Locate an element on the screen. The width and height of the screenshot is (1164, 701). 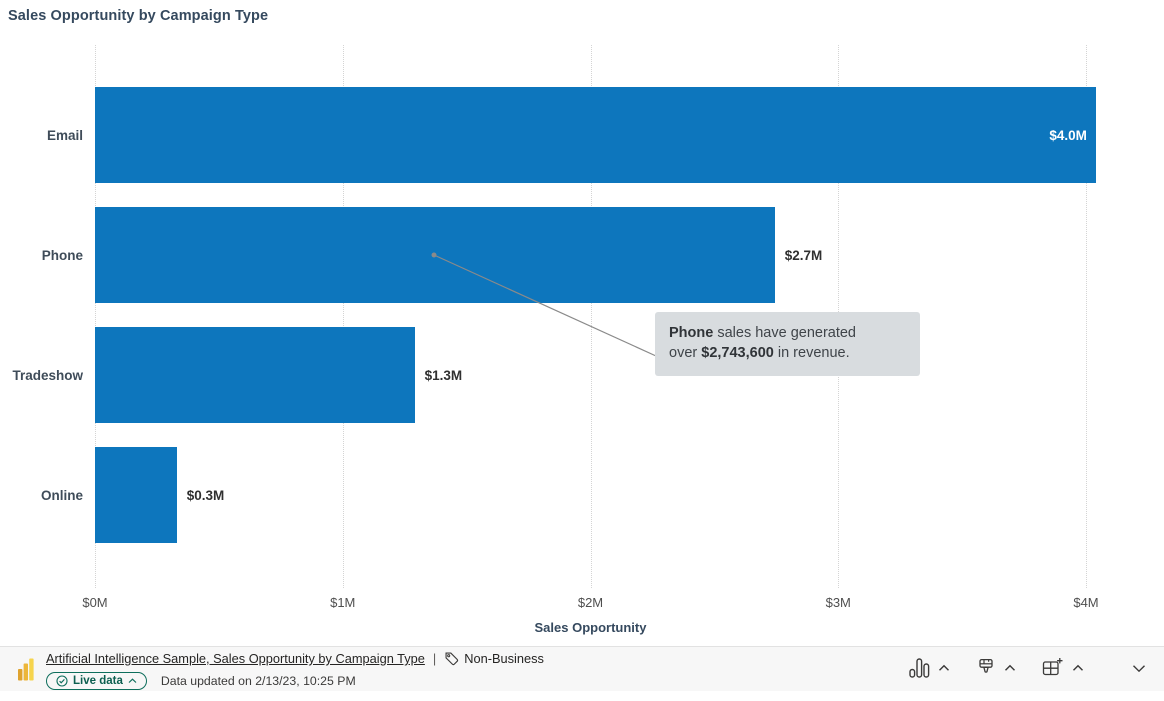
bar-email is located at coordinates (595, 135).